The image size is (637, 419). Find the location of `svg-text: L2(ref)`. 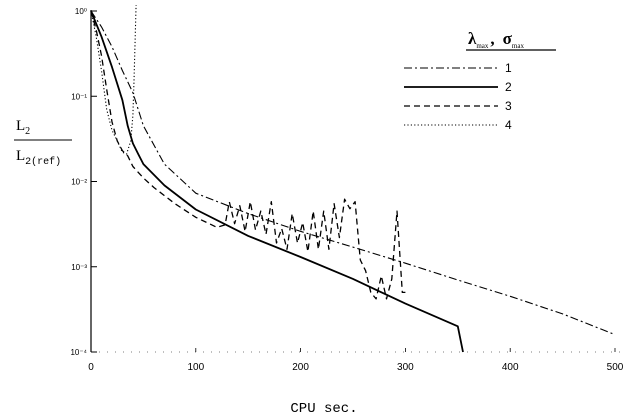

svg-text: L2(ref) is located at coordinates (38, 158).